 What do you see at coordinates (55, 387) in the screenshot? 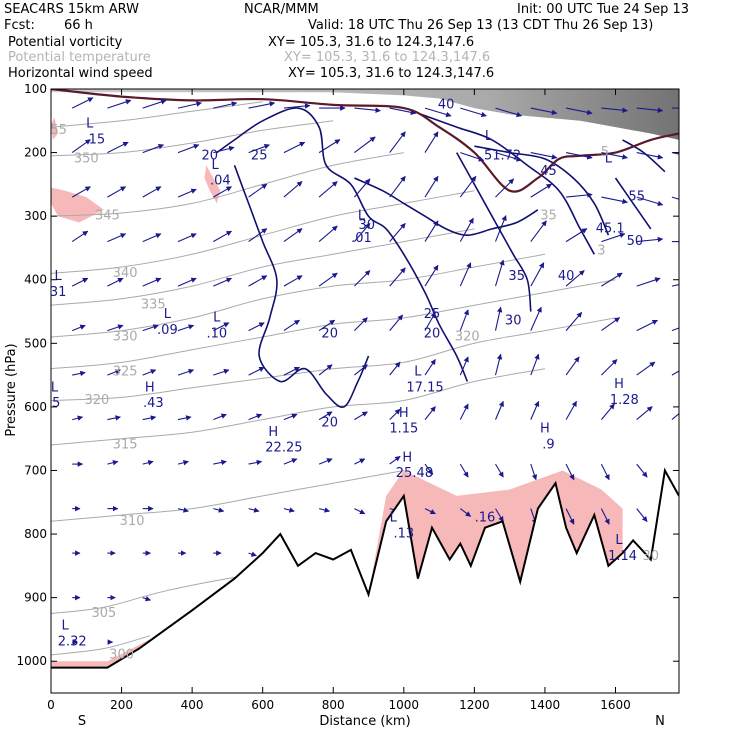
I see `annotation-33: L` at bounding box center [55, 387].